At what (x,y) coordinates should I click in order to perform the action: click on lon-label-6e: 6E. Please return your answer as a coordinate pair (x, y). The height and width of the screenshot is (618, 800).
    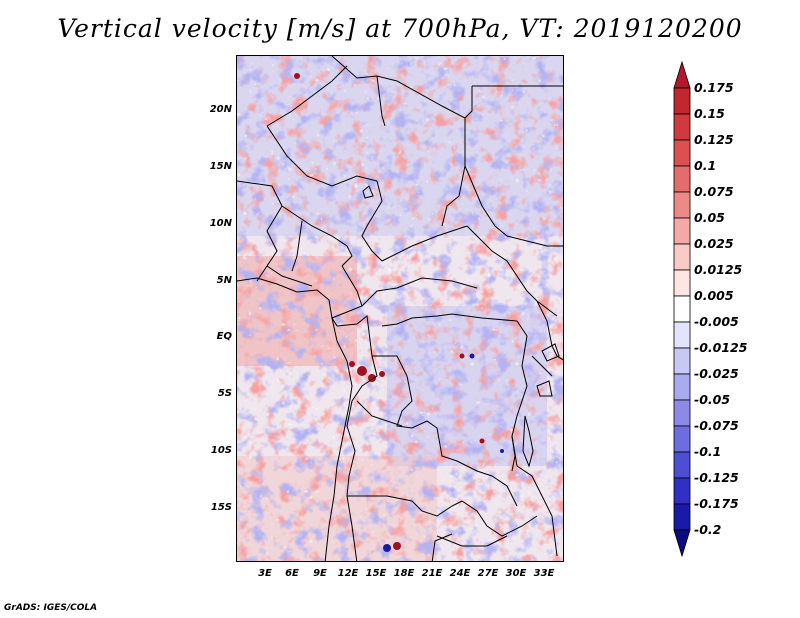
    Looking at the image, I should click on (292, 573).